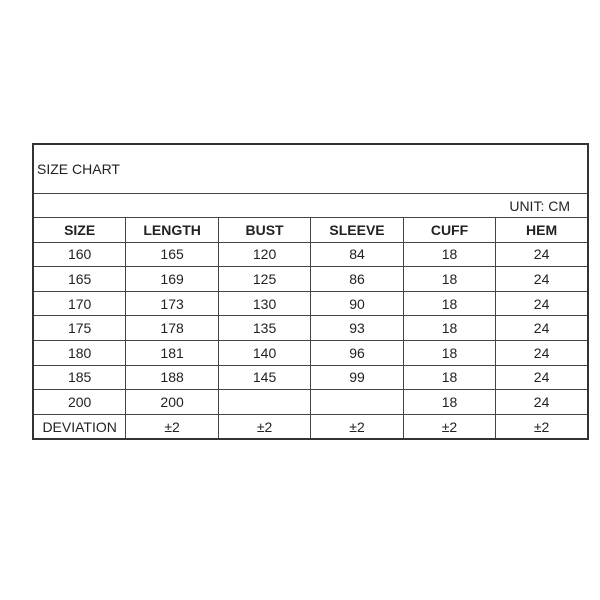 This screenshot has width=600, height=600. What do you see at coordinates (264, 377) in the screenshot?
I see `table-cell: 145` at bounding box center [264, 377].